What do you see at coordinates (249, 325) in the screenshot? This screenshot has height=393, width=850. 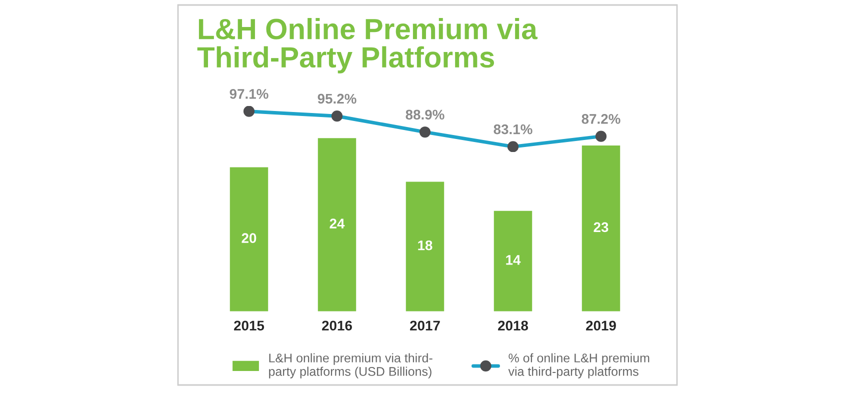 I see `x-tick-label: 2015` at bounding box center [249, 325].